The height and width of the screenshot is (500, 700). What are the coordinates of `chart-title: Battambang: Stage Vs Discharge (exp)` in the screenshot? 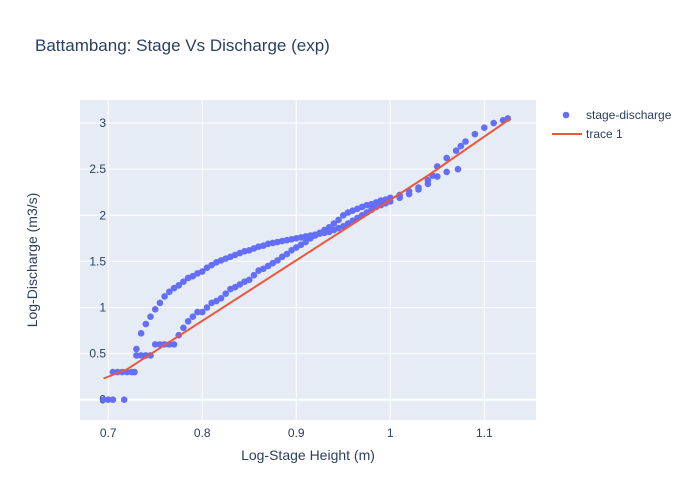 It's located at (182, 45).